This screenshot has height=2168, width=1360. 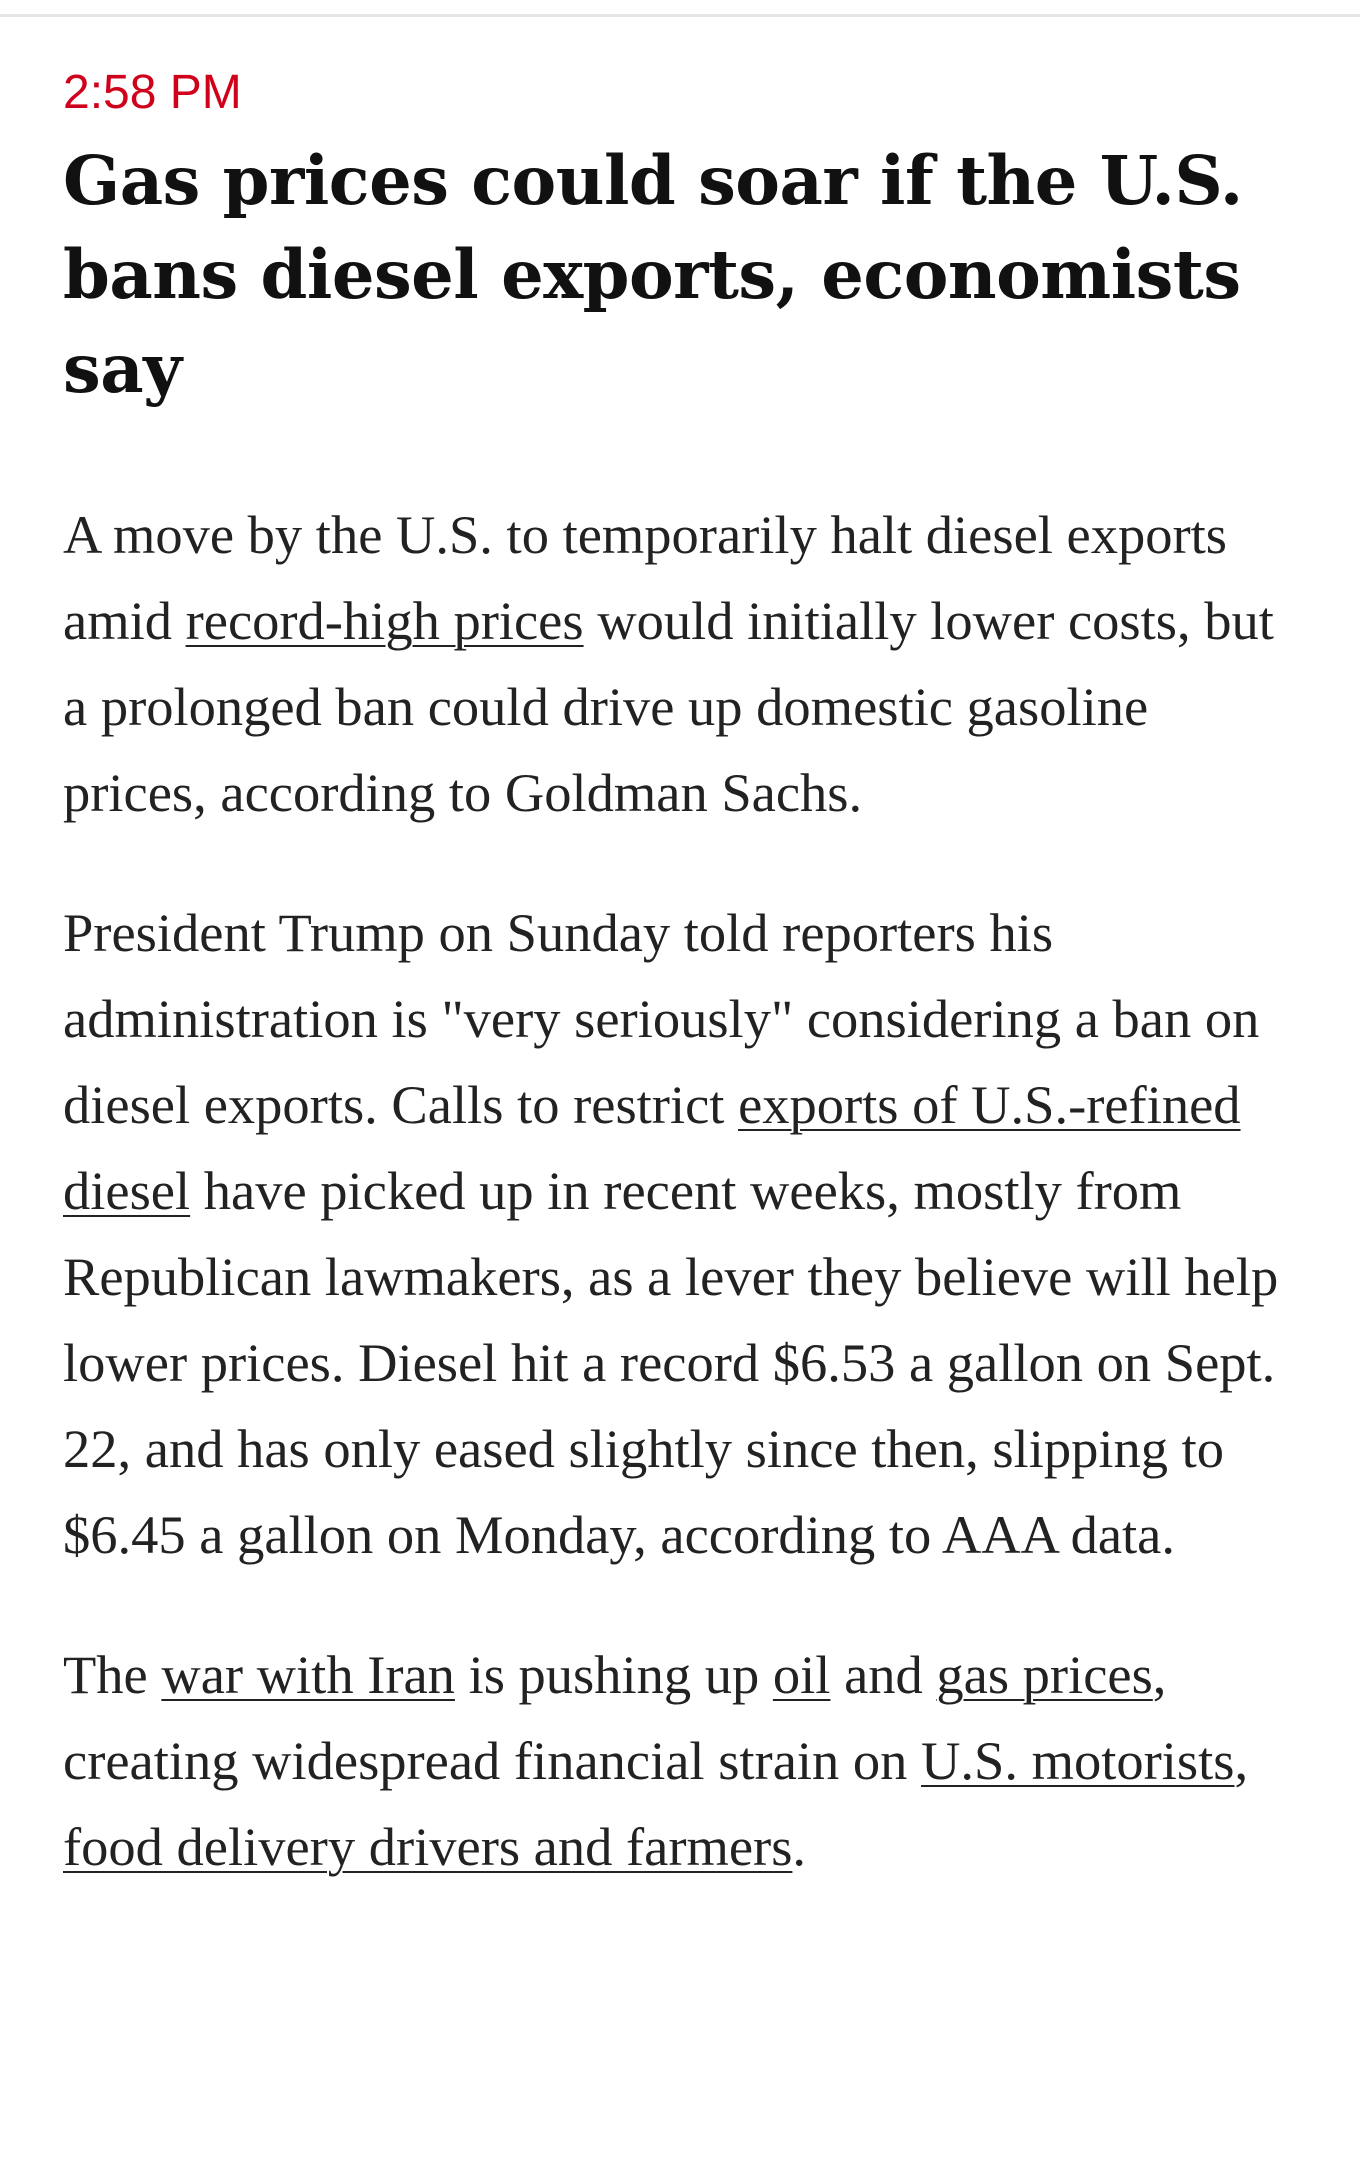 What do you see at coordinates (613, 1674) in the screenshot?
I see `paragraph-text: is pushing up` at bounding box center [613, 1674].